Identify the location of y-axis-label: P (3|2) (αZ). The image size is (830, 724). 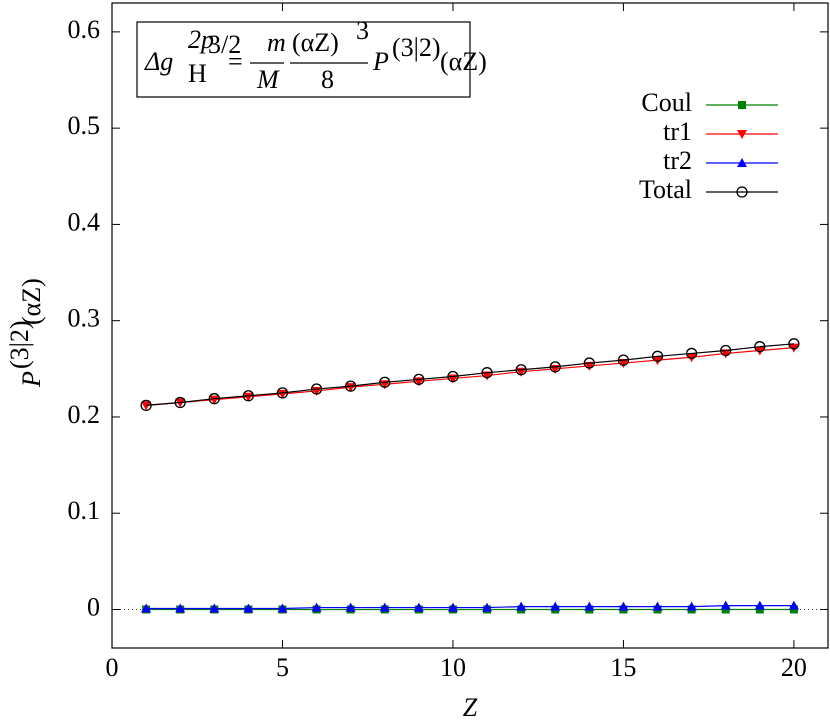
(25, 333).